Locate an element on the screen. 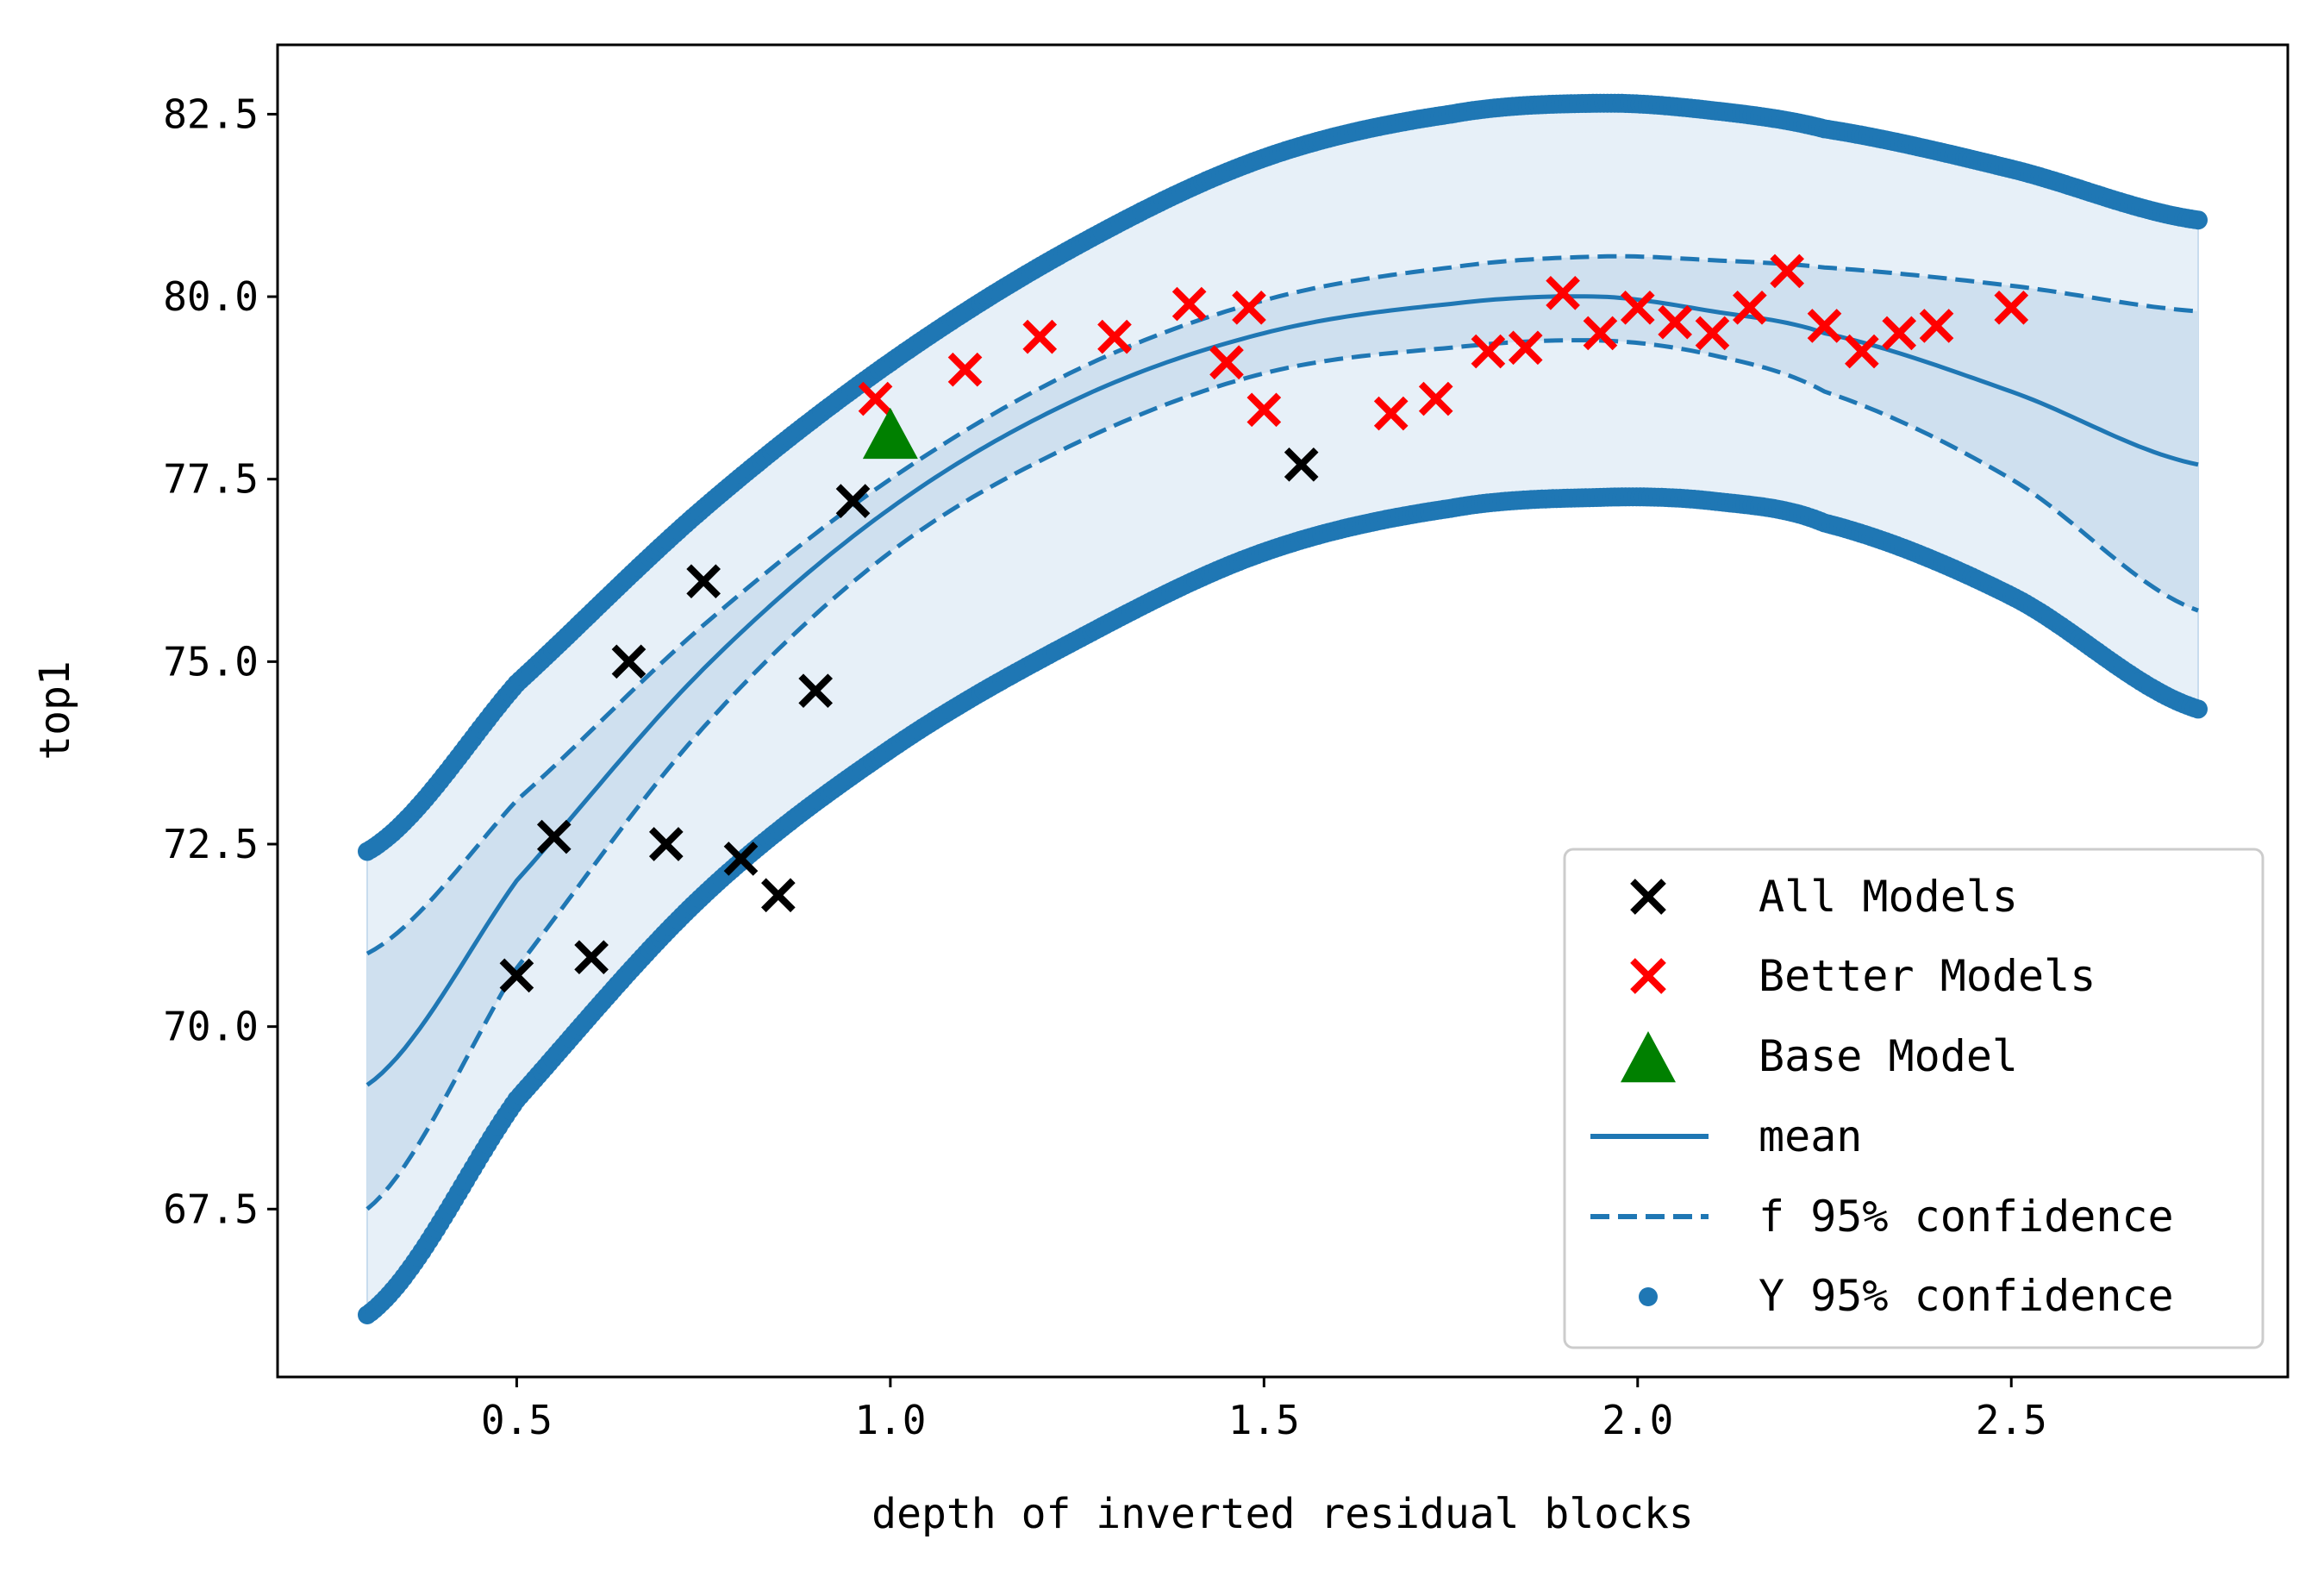 This screenshot has height=1577, width=2324. x-tick-label: 2.5 is located at coordinates (2011, 1420).